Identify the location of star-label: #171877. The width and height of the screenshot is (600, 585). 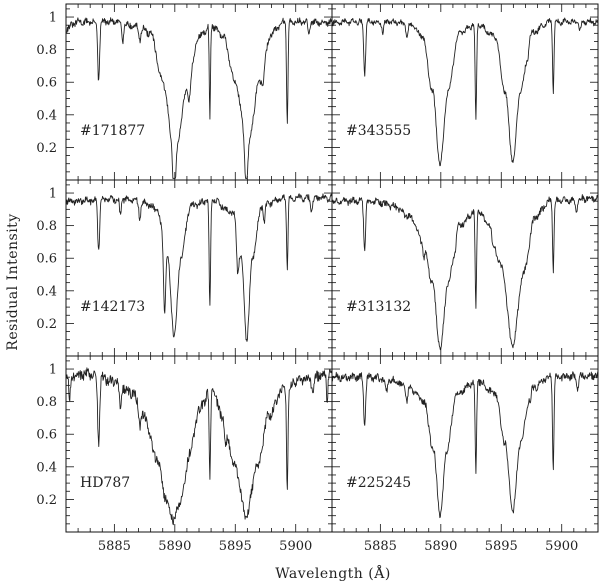
(112, 131).